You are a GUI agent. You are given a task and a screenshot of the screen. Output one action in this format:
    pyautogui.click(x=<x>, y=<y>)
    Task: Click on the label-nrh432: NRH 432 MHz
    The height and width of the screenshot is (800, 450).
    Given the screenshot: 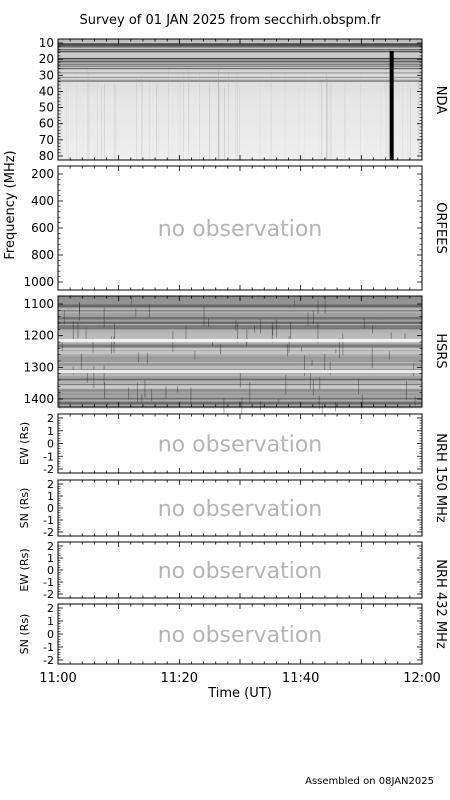 What is the action you would take?
    pyautogui.click(x=440, y=604)
    